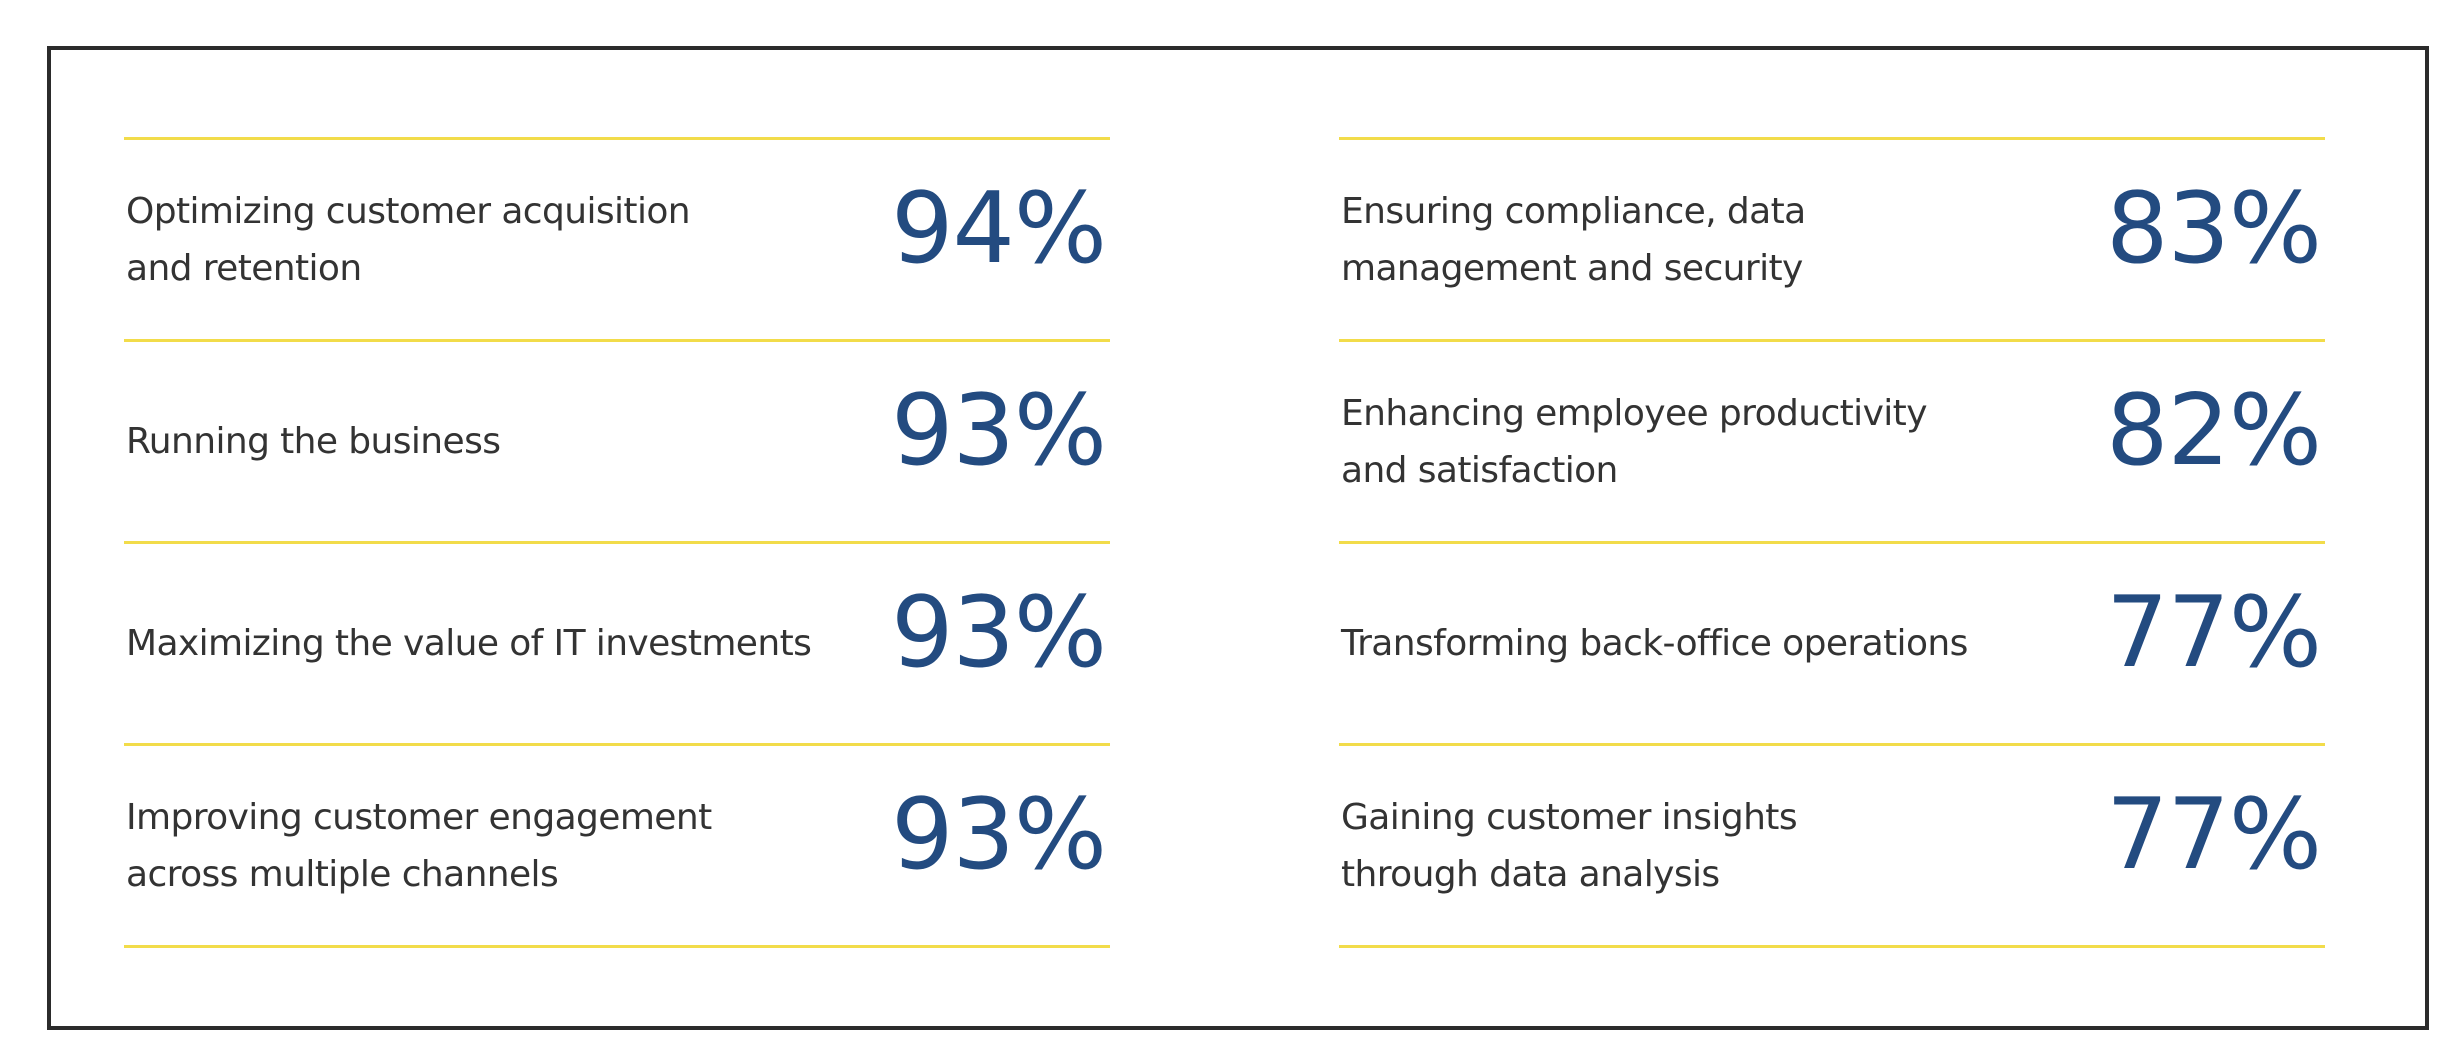  I want to click on stat-row: Running the business 93%, so click(617, 443).